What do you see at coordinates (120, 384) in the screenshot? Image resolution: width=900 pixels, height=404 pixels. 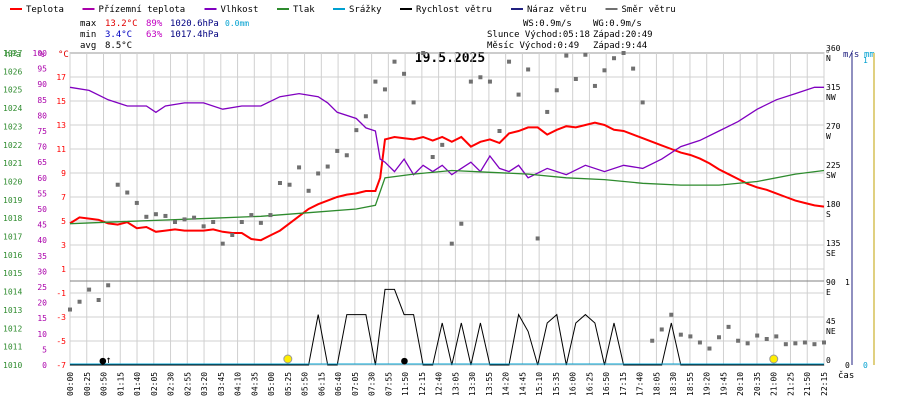 I see `x-tick-label: 01:15` at bounding box center [120, 384].